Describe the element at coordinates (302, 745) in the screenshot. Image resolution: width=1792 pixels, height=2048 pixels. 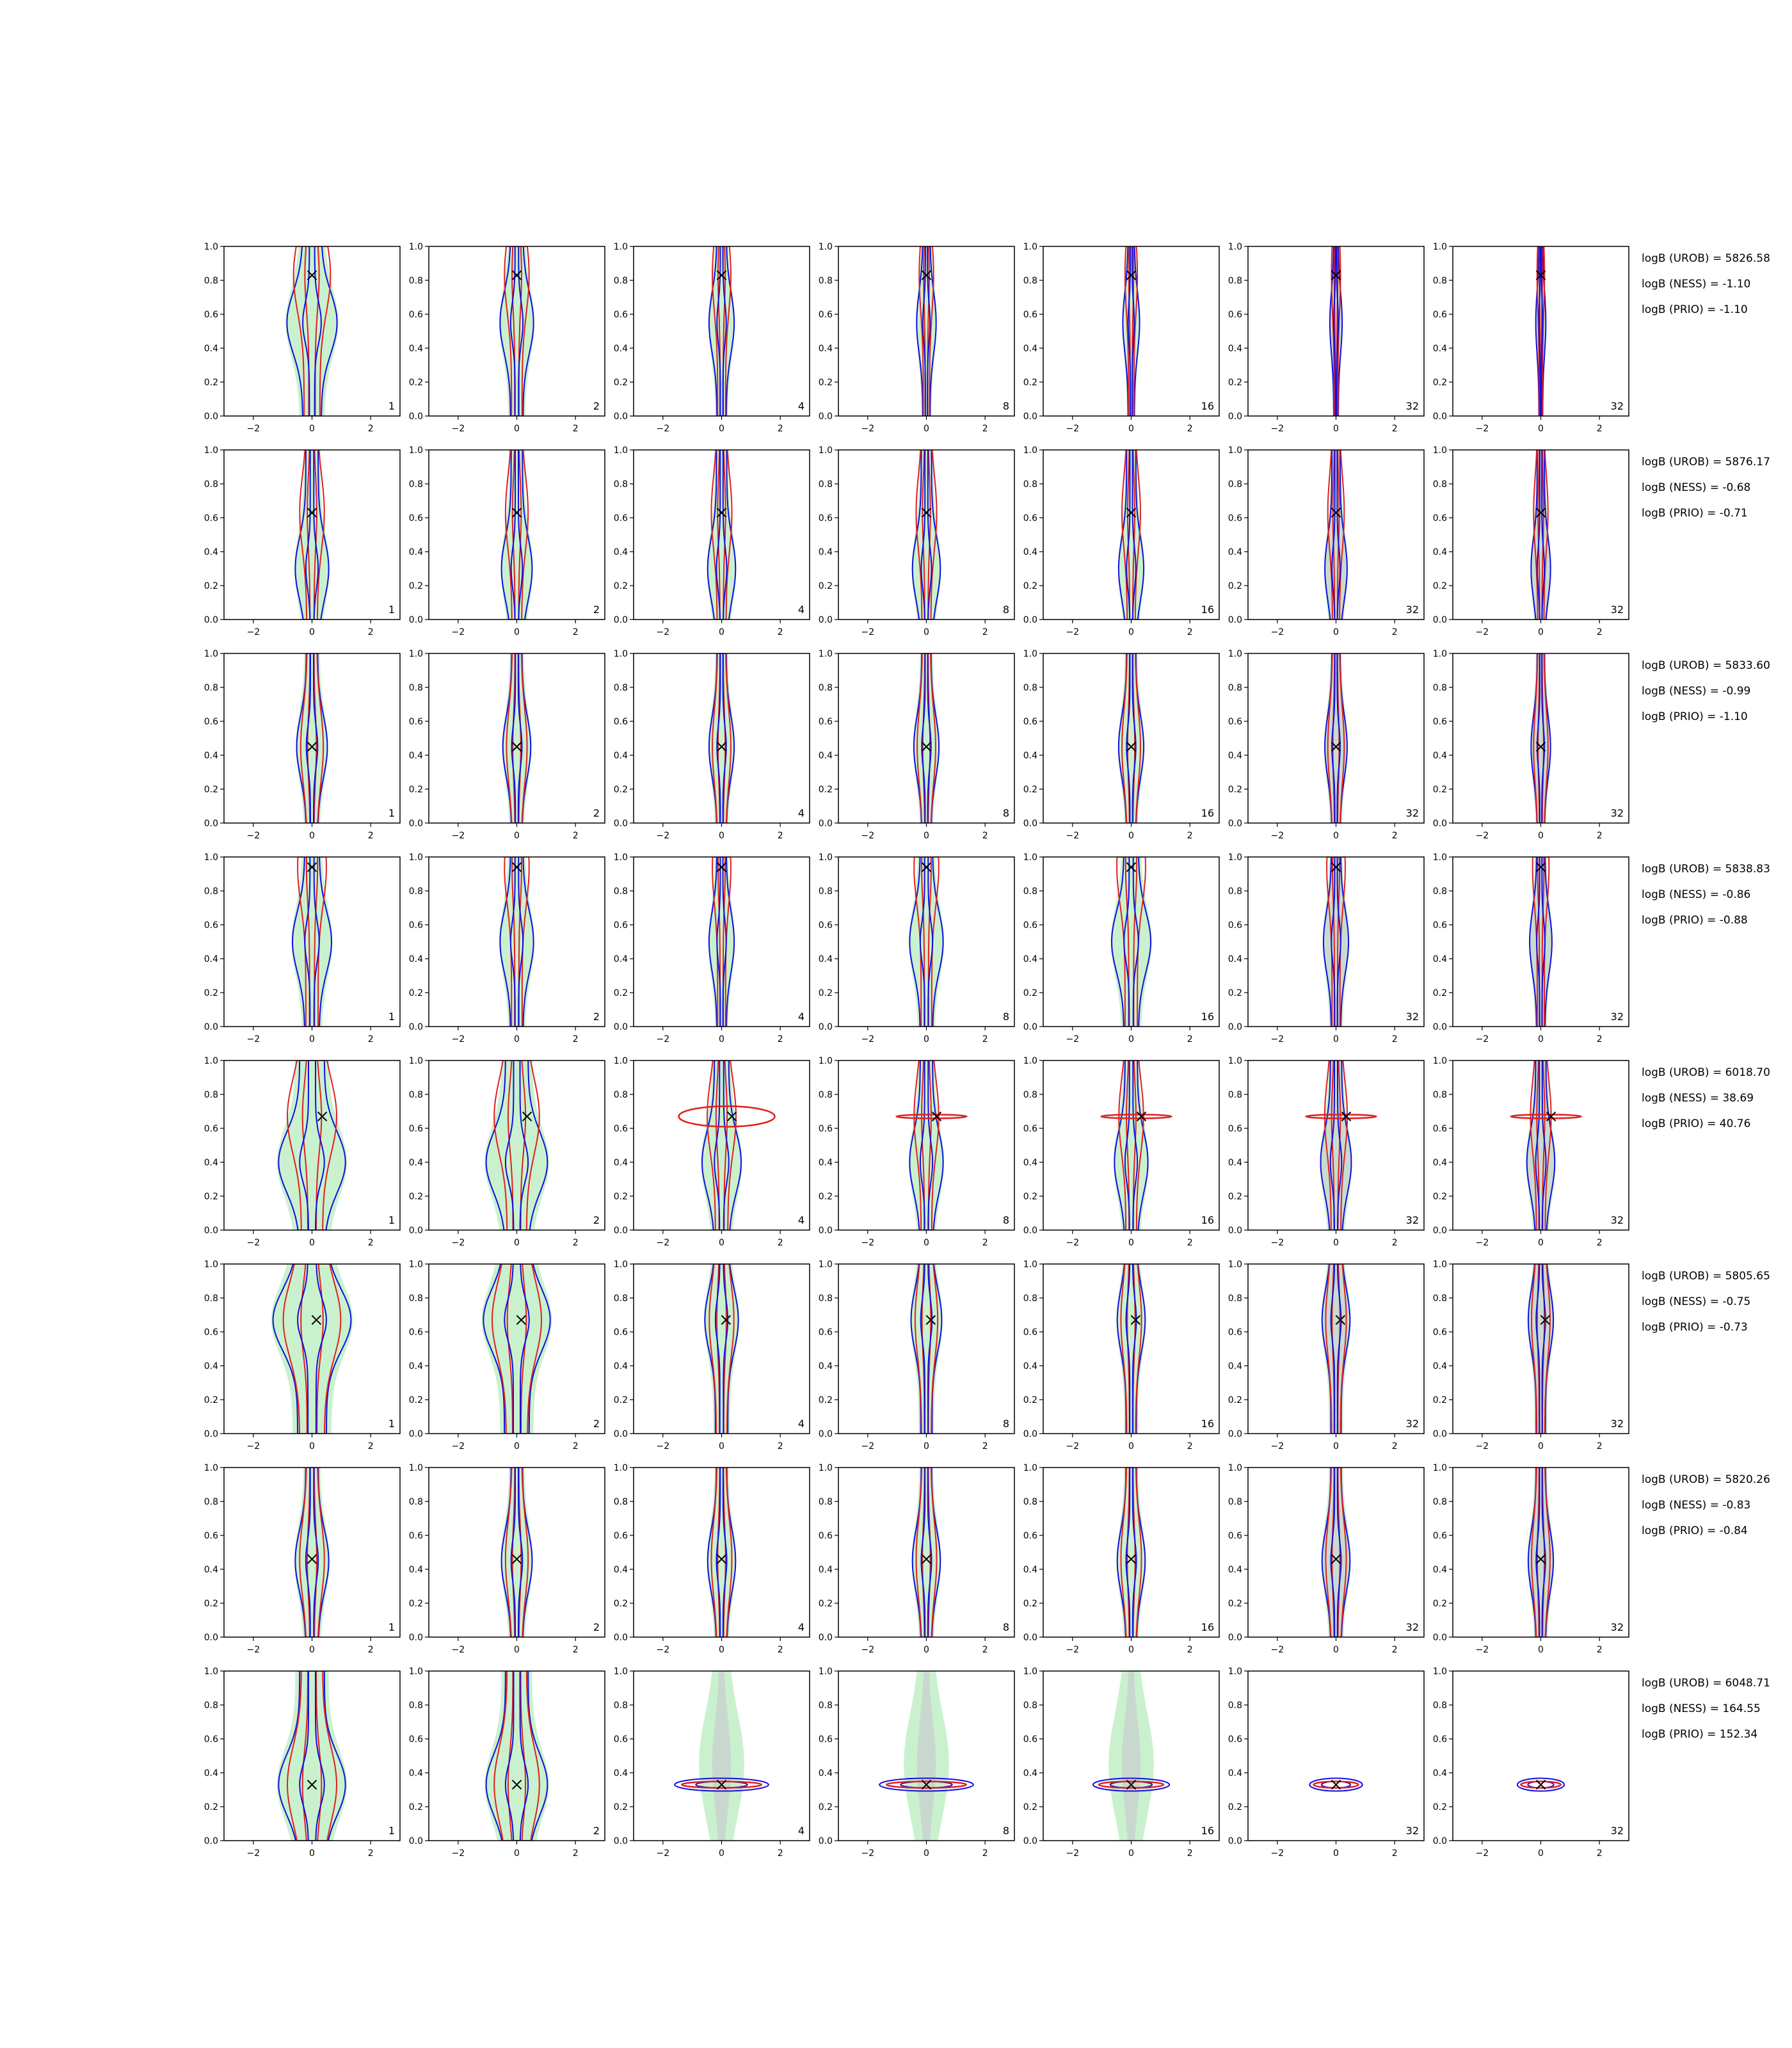
I see `subplot-r3-c1: −2 0 2 0.0 0.2 0.4 0.6 0.8 1.0 1` at that location.